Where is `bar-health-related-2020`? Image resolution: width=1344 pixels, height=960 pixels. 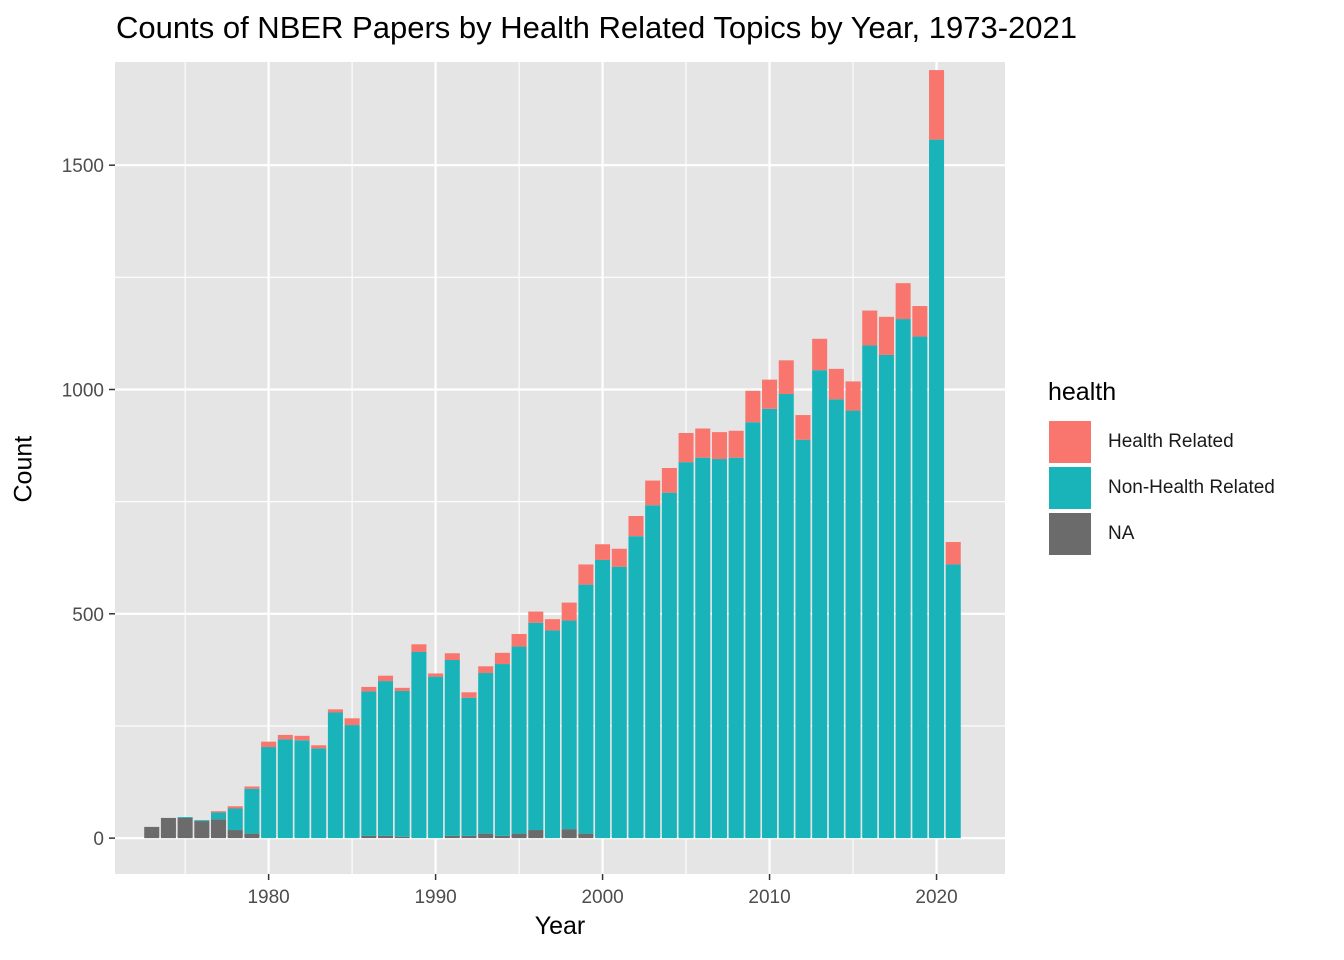
bar-health-related-2020 is located at coordinates (937, 105).